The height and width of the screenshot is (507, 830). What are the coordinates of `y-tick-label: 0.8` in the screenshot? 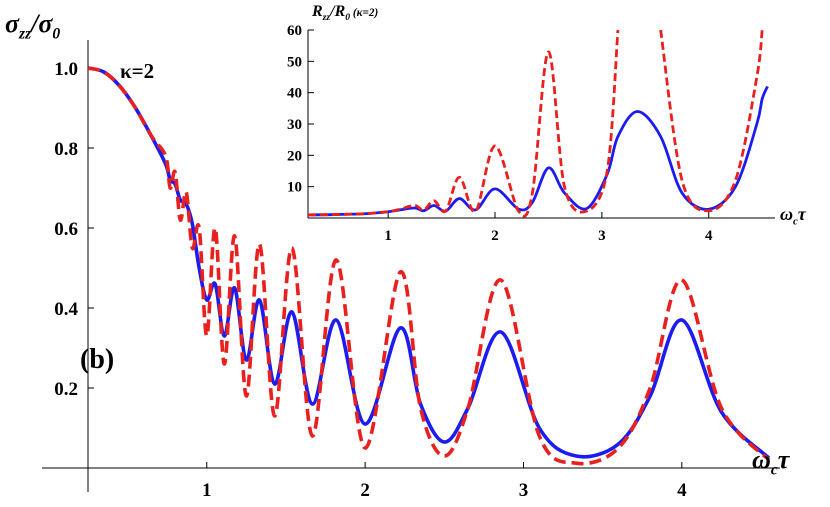 It's located at (66, 149).